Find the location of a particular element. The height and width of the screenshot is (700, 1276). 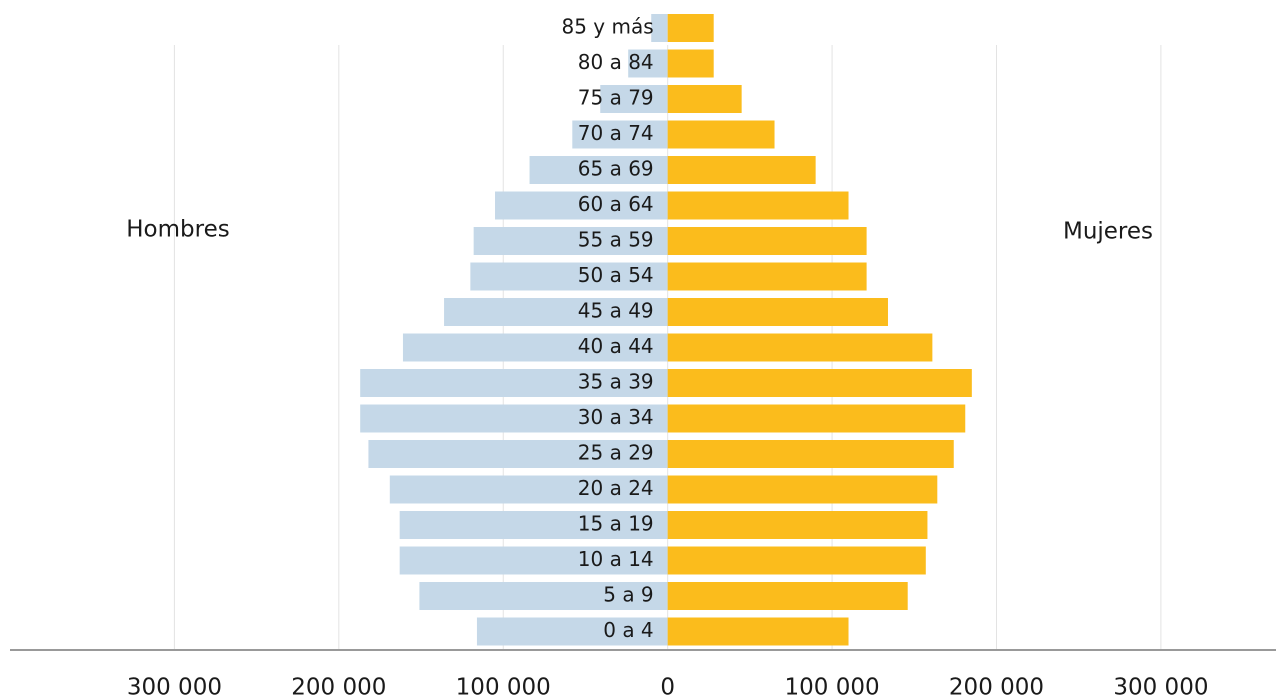

age-label: 35 a 39 is located at coordinates (616, 382).